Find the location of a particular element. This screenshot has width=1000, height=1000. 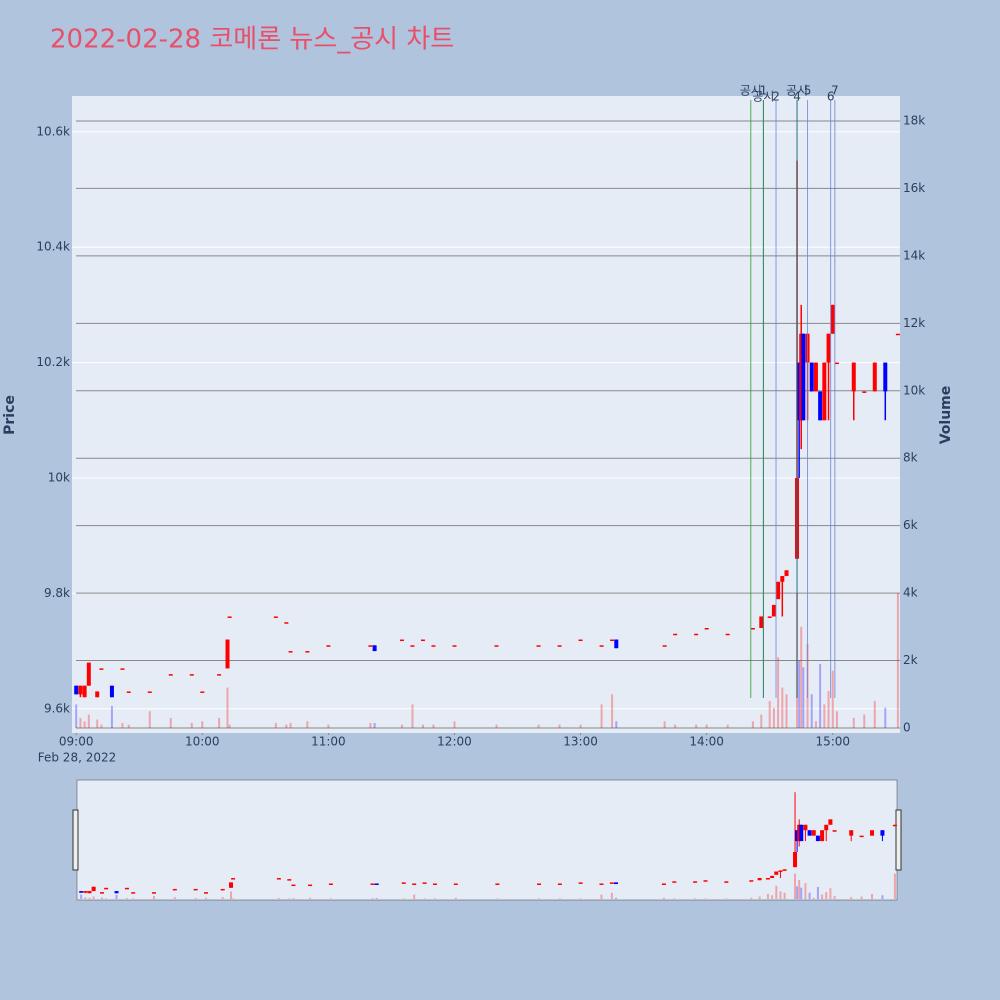

news-marker-label: 6 is located at coordinates (831, 97).